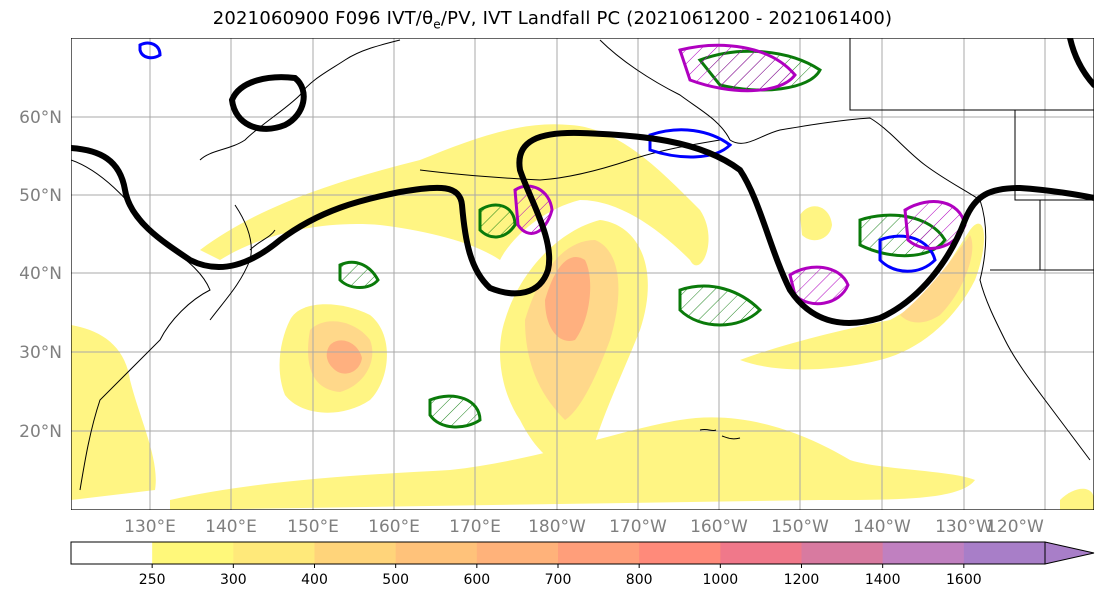  What do you see at coordinates (455, 411) in the screenshot?
I see `theta-e-contour-south` at bounding box center [455, 411].